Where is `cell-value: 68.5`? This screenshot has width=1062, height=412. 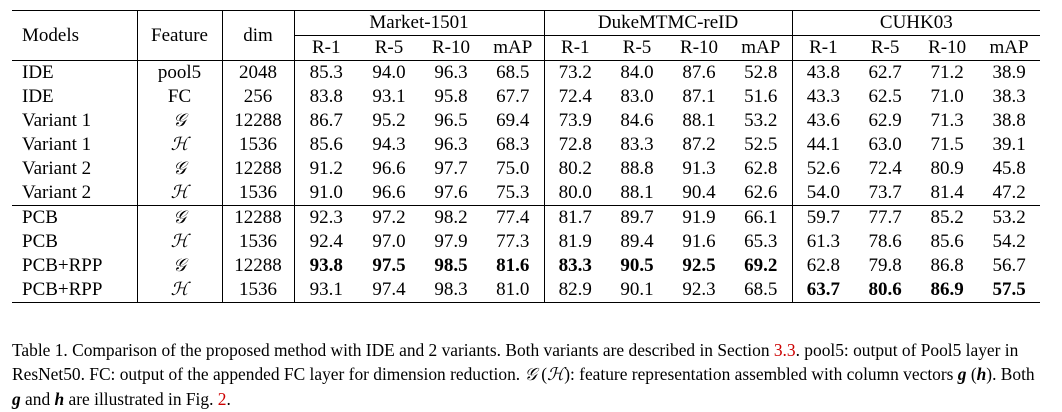 cell-value: 68.5 is located at coordinates (513, 72).